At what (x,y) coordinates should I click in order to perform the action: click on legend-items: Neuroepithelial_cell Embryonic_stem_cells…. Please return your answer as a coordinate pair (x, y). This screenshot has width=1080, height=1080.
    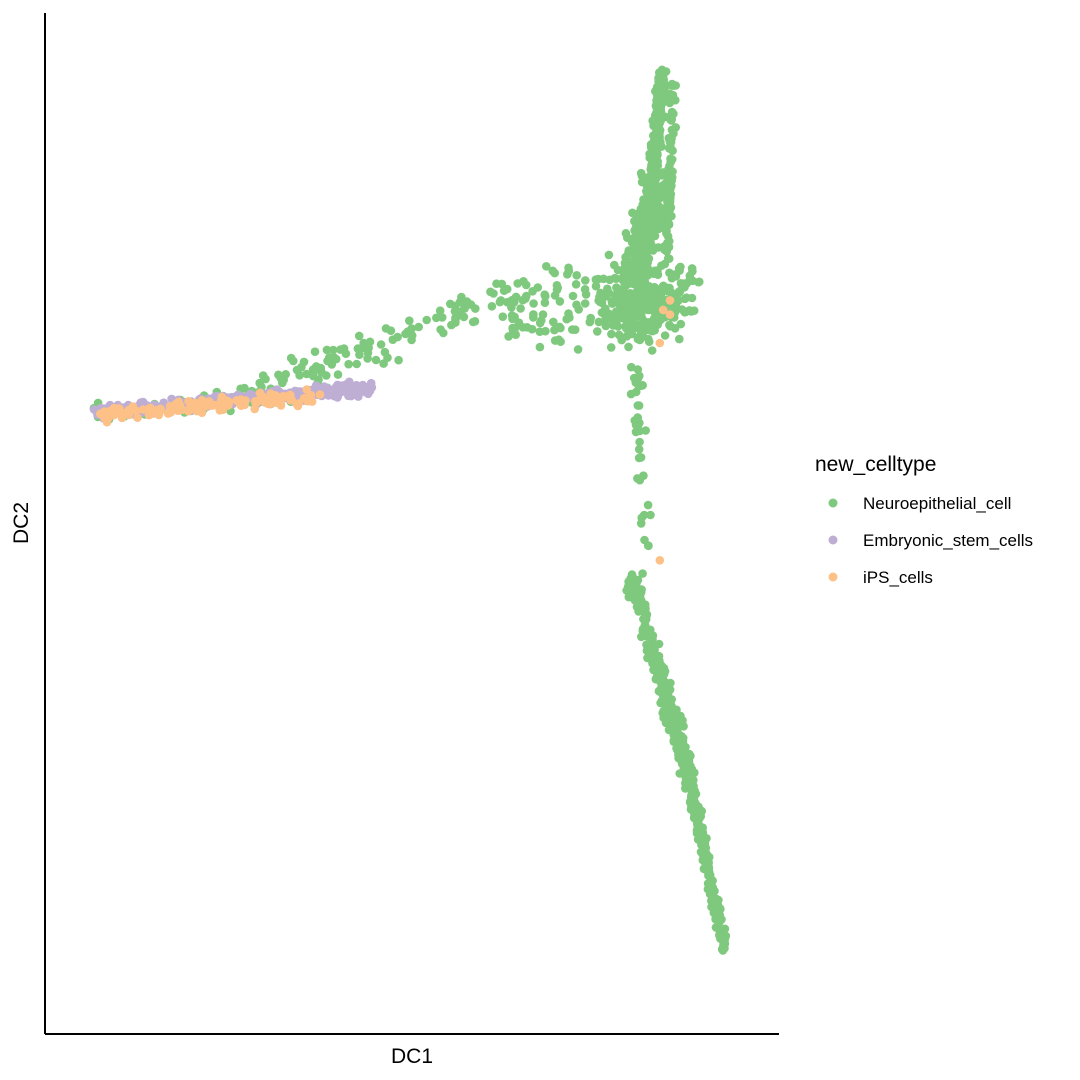
    Looking at the image, I should click on (930, 540).